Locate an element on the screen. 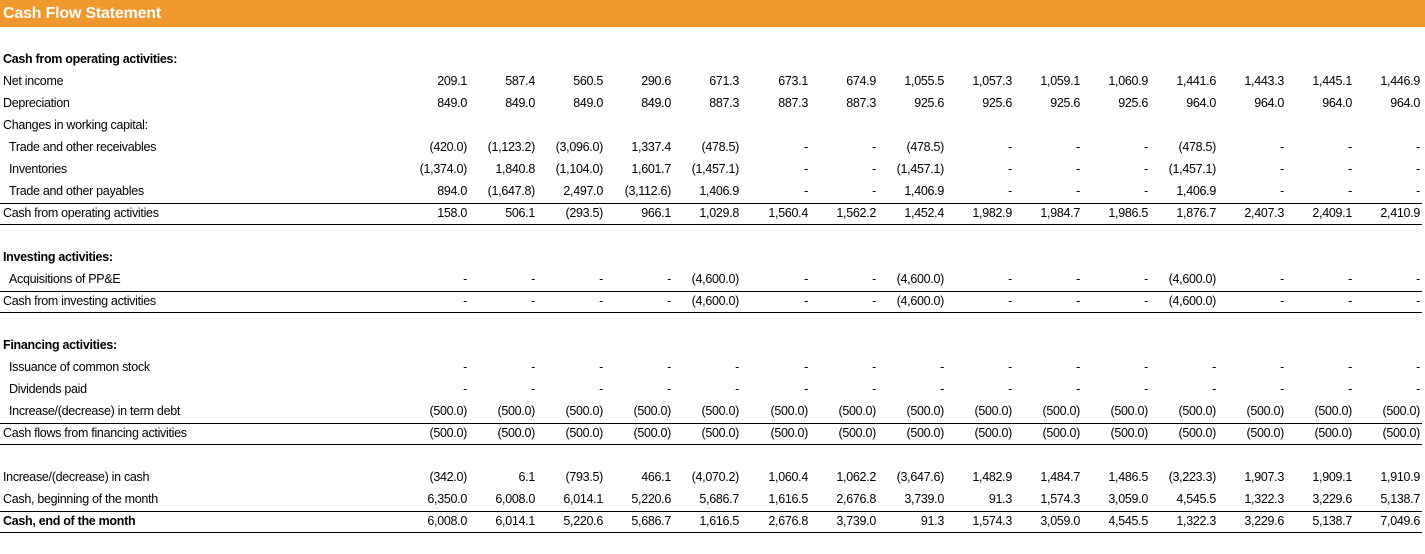  table-row: Investing activities: is located at coordinates (712, 257).